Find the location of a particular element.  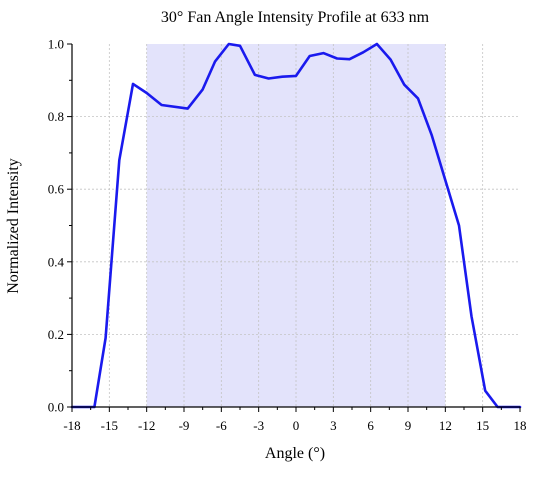

y-tick-label: 0.2 is located at coordinates (56, 334).